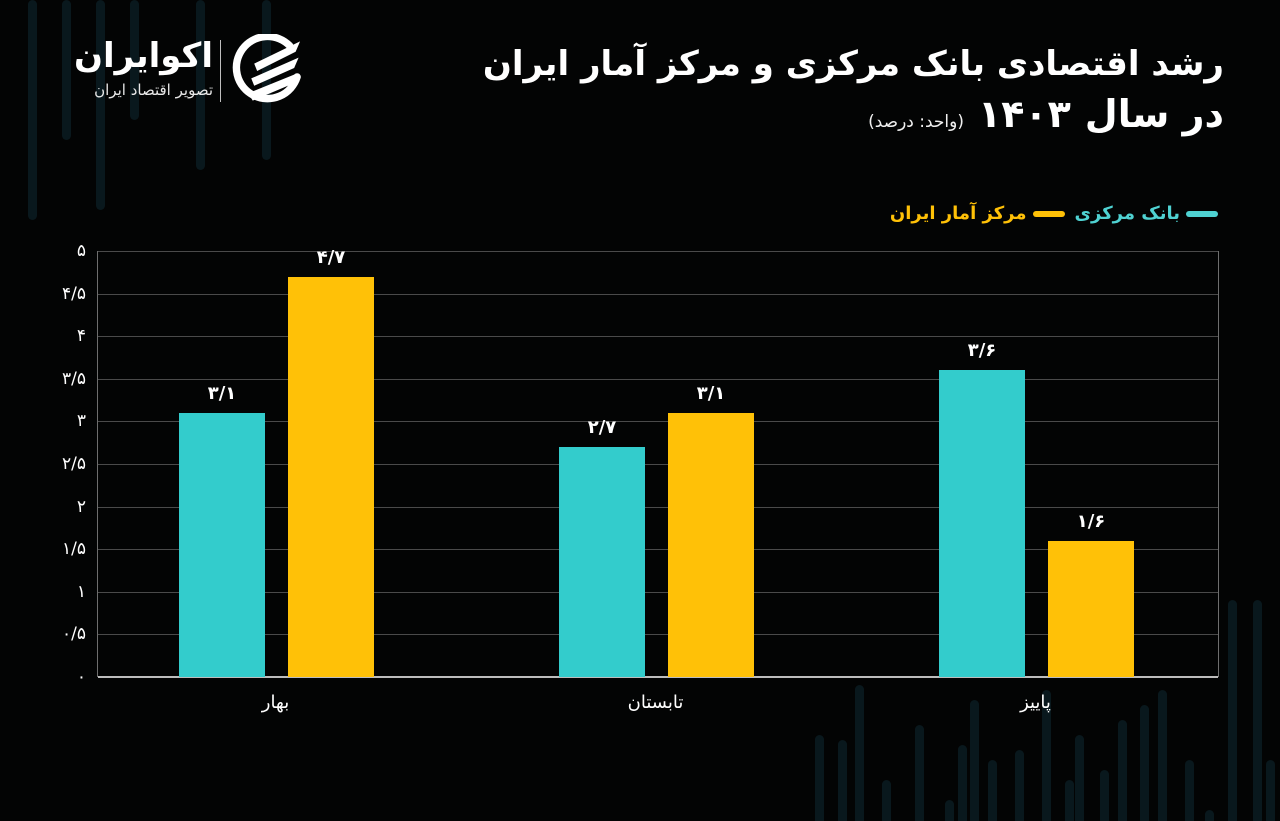 Image resolution: width=1280 pixels, height=821 pixels. Describe the element at coordinates (1154, 114) in the screenshot. I see `title-prefix: در سال` at that location.